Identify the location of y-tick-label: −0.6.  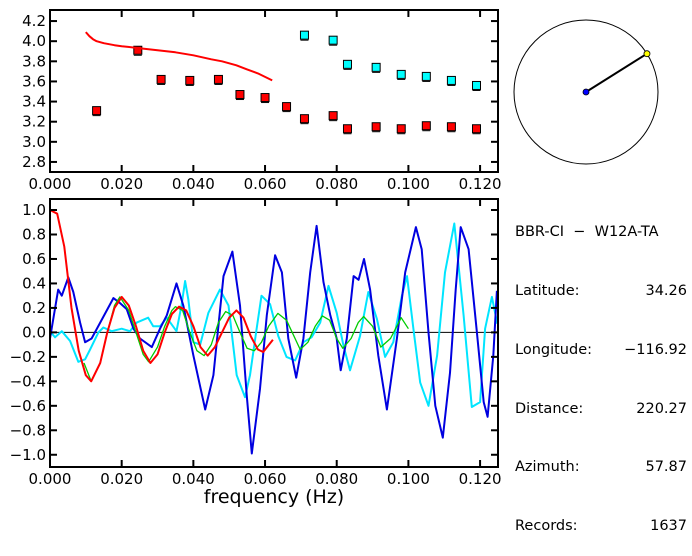
(28, 406).